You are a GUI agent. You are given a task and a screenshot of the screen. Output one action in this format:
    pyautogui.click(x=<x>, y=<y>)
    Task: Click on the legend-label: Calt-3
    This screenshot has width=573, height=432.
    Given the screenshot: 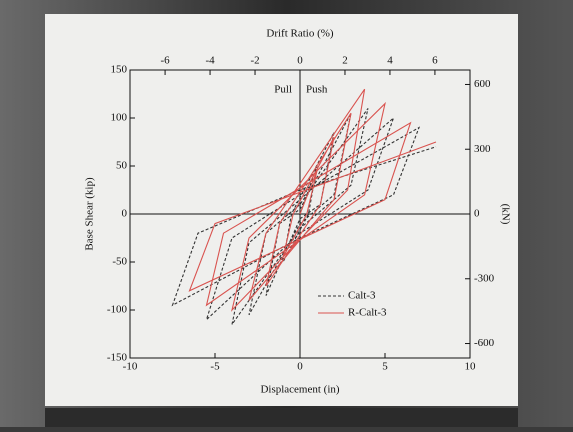 What is the action you would take?
    pyautogui.click(x=362, y=296)
    